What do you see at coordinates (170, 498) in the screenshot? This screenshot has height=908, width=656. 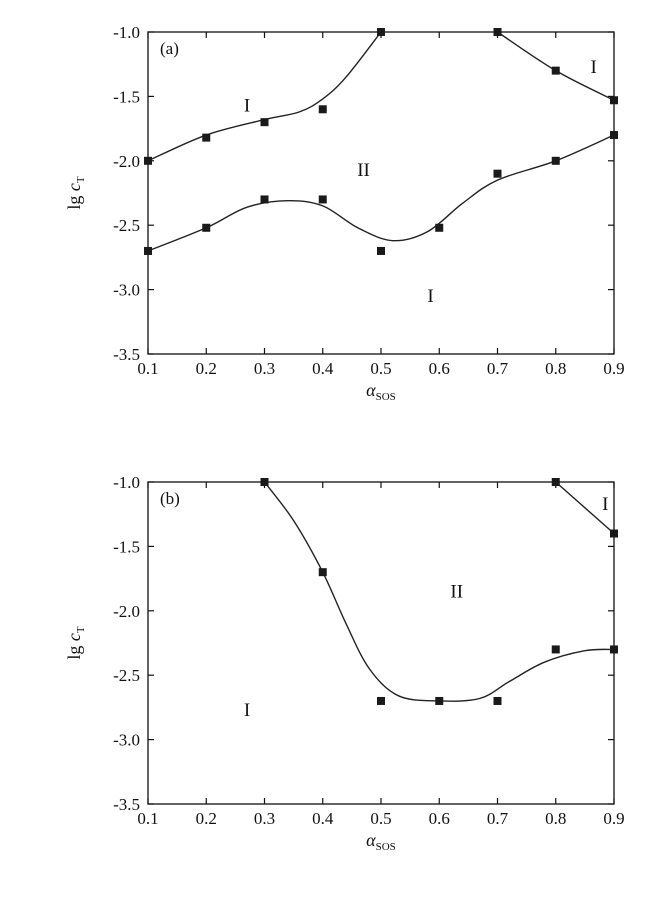 I see `panel-label: (b)` at bounding box center [170, 498].